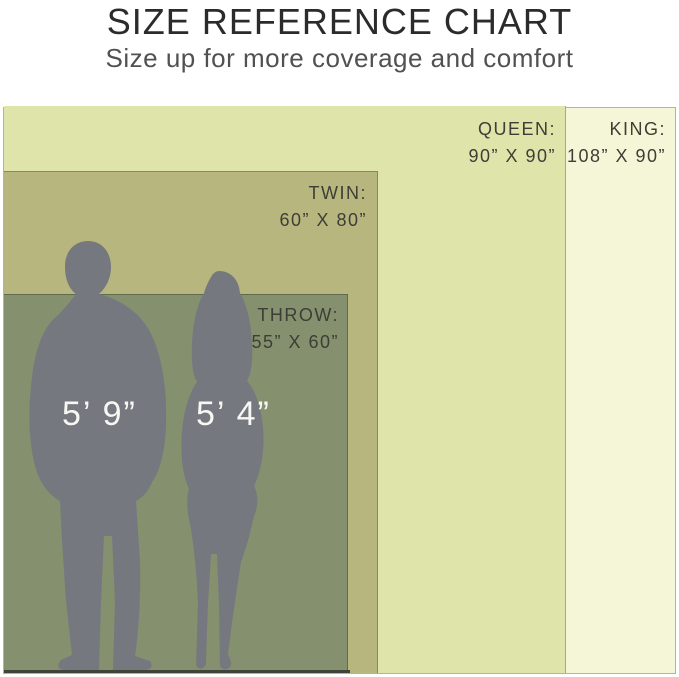 The image size is (679, 677). What do you see at coordinates (616, 156) in the screenshot?
I see `king-size-dimensions: 108” X 90”` at bounding box center [616, 156].